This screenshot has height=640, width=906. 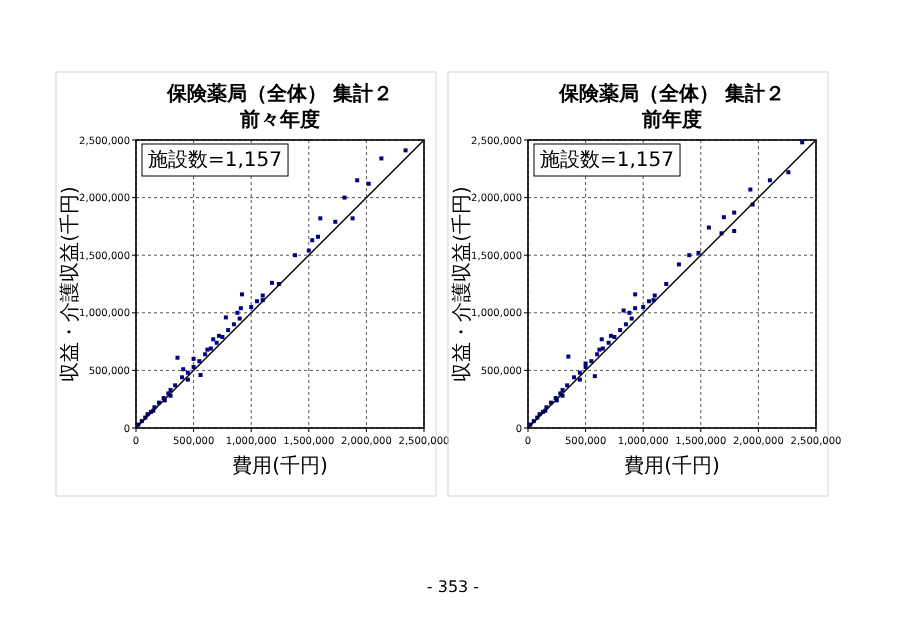 I want to click on text: - 353 -, so click(x=453, y=587).